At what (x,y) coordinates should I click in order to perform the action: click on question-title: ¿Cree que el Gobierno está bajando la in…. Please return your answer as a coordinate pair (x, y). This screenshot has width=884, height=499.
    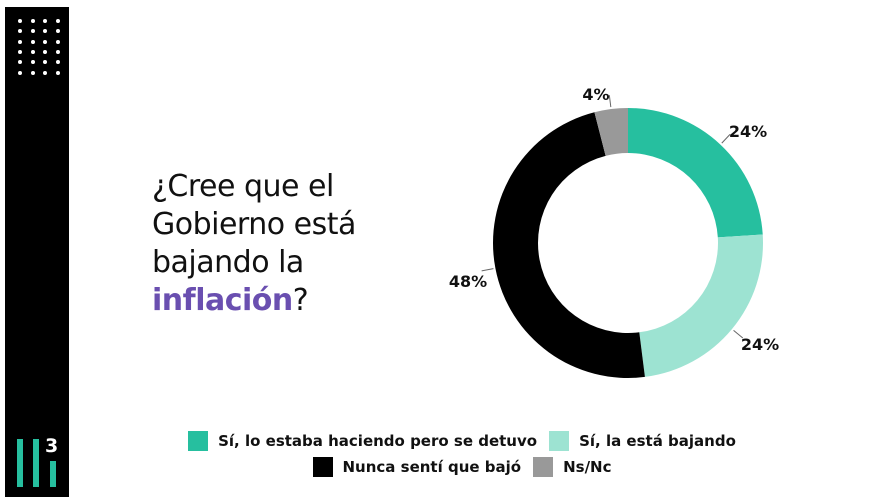
    Looking at the image, I should click on (254, 244).